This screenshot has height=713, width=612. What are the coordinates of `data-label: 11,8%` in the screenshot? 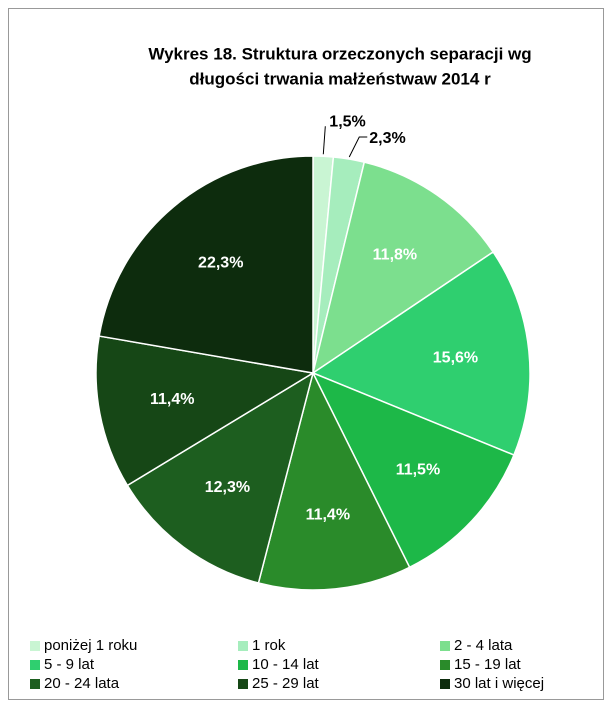 It's located at (395, 255).